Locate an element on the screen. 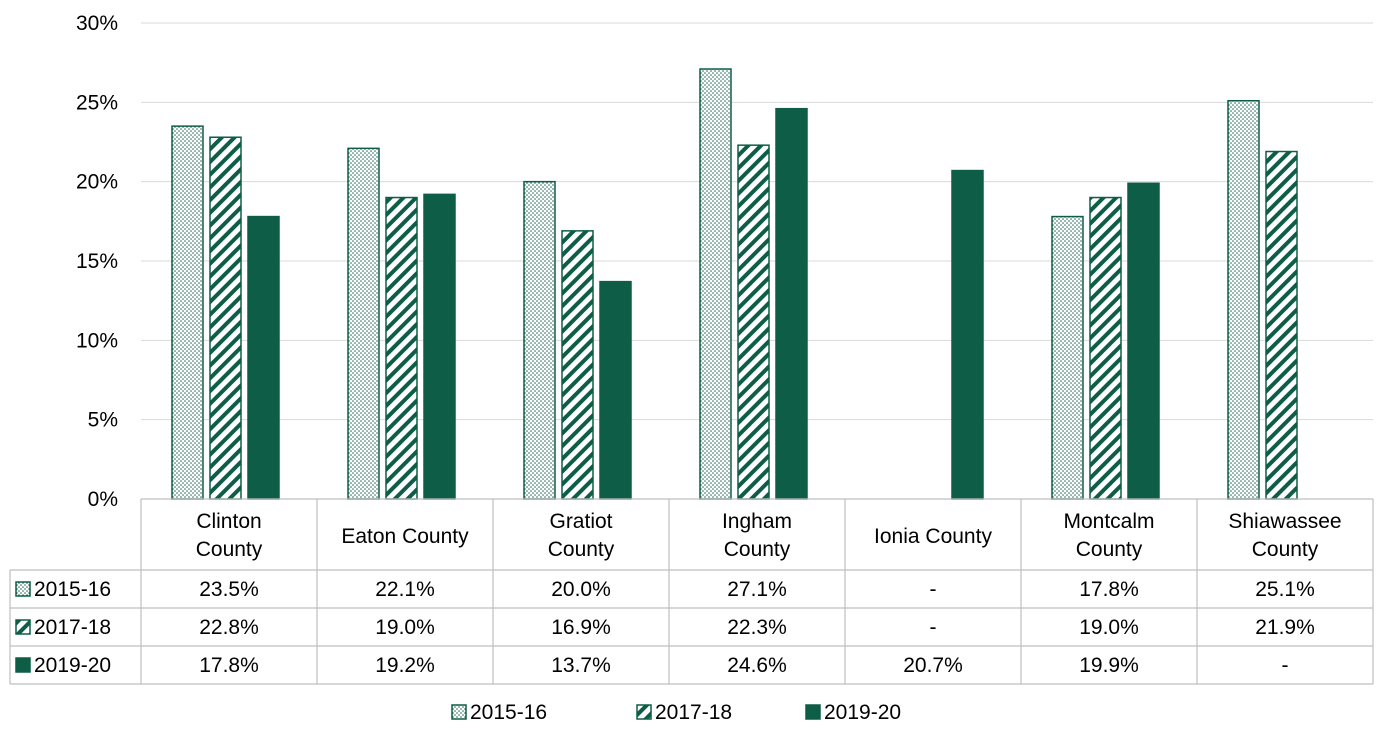  y-axis-tick-labels: 0% 5% 10% 15% 20% 25% 30% is located at coordinates (97, 261).